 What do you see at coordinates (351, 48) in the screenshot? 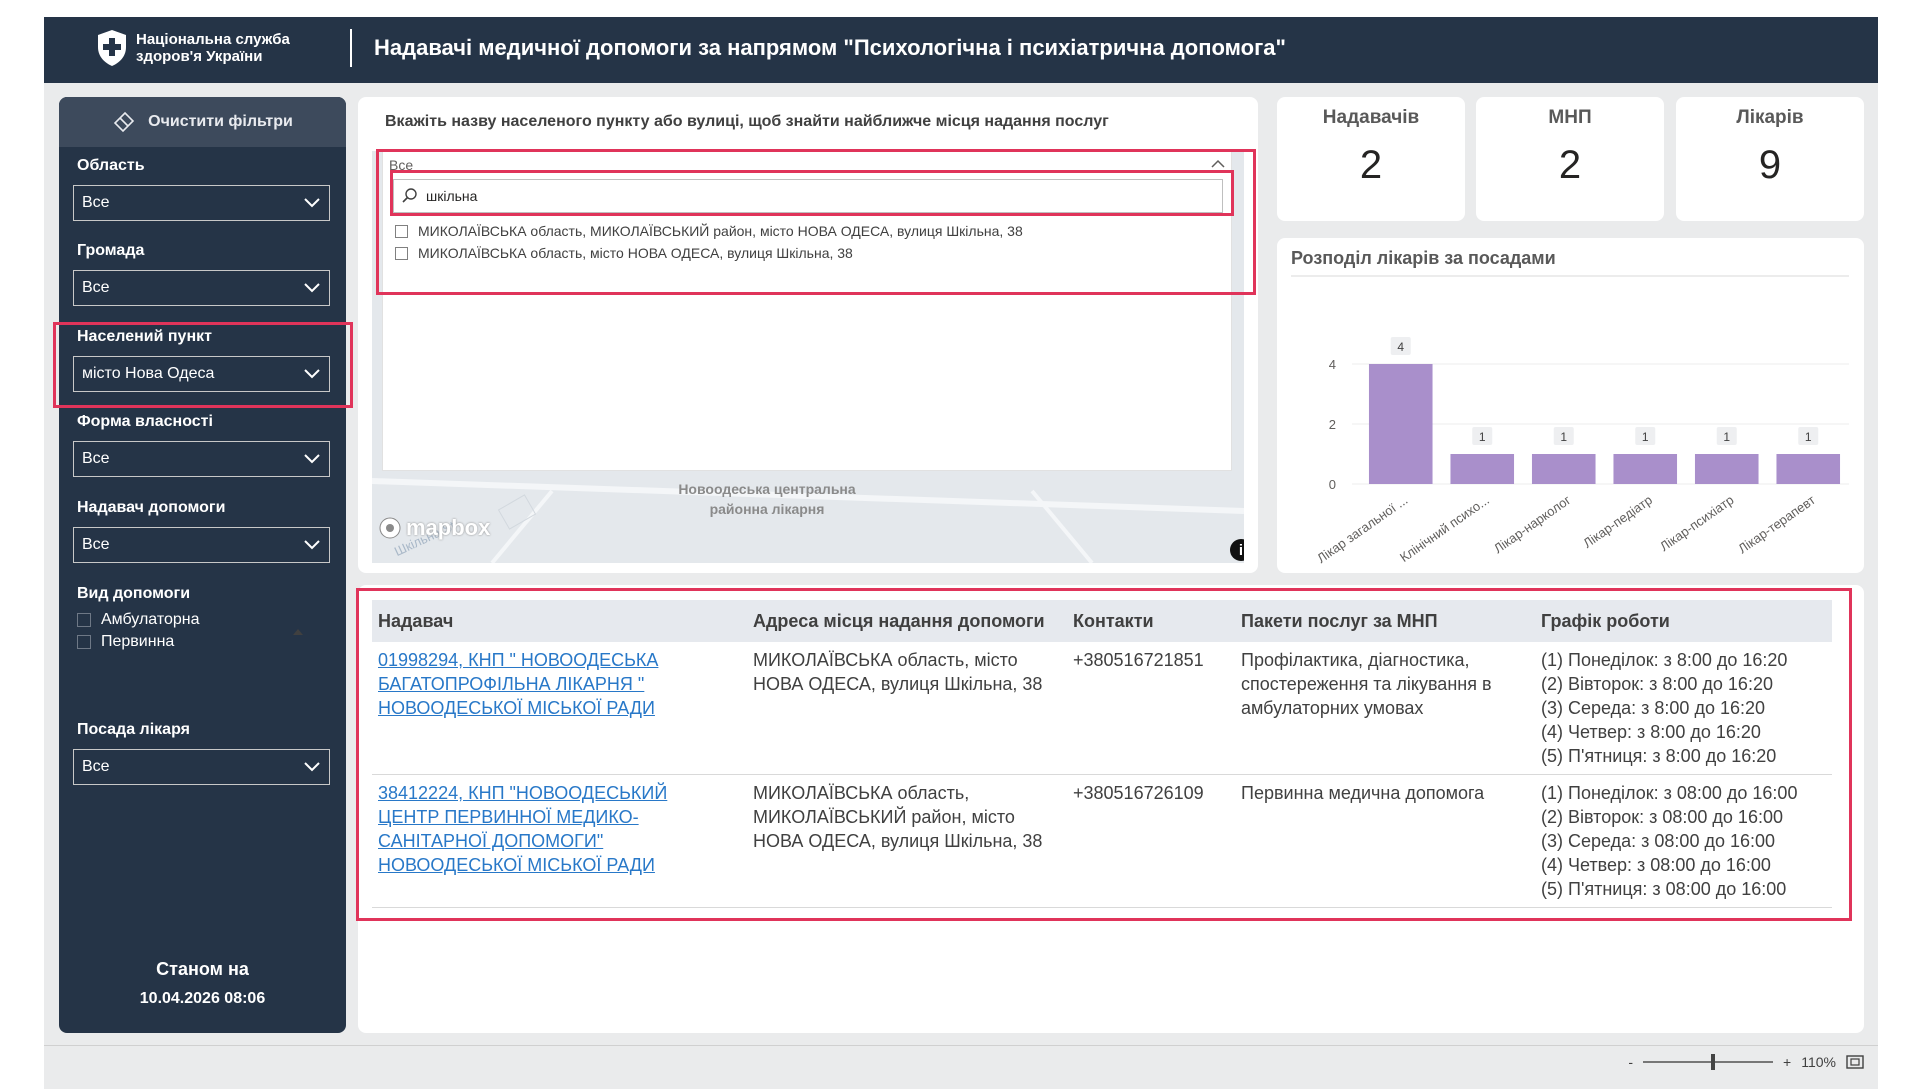
I see `header-divider` at bounding box center [351, 48].